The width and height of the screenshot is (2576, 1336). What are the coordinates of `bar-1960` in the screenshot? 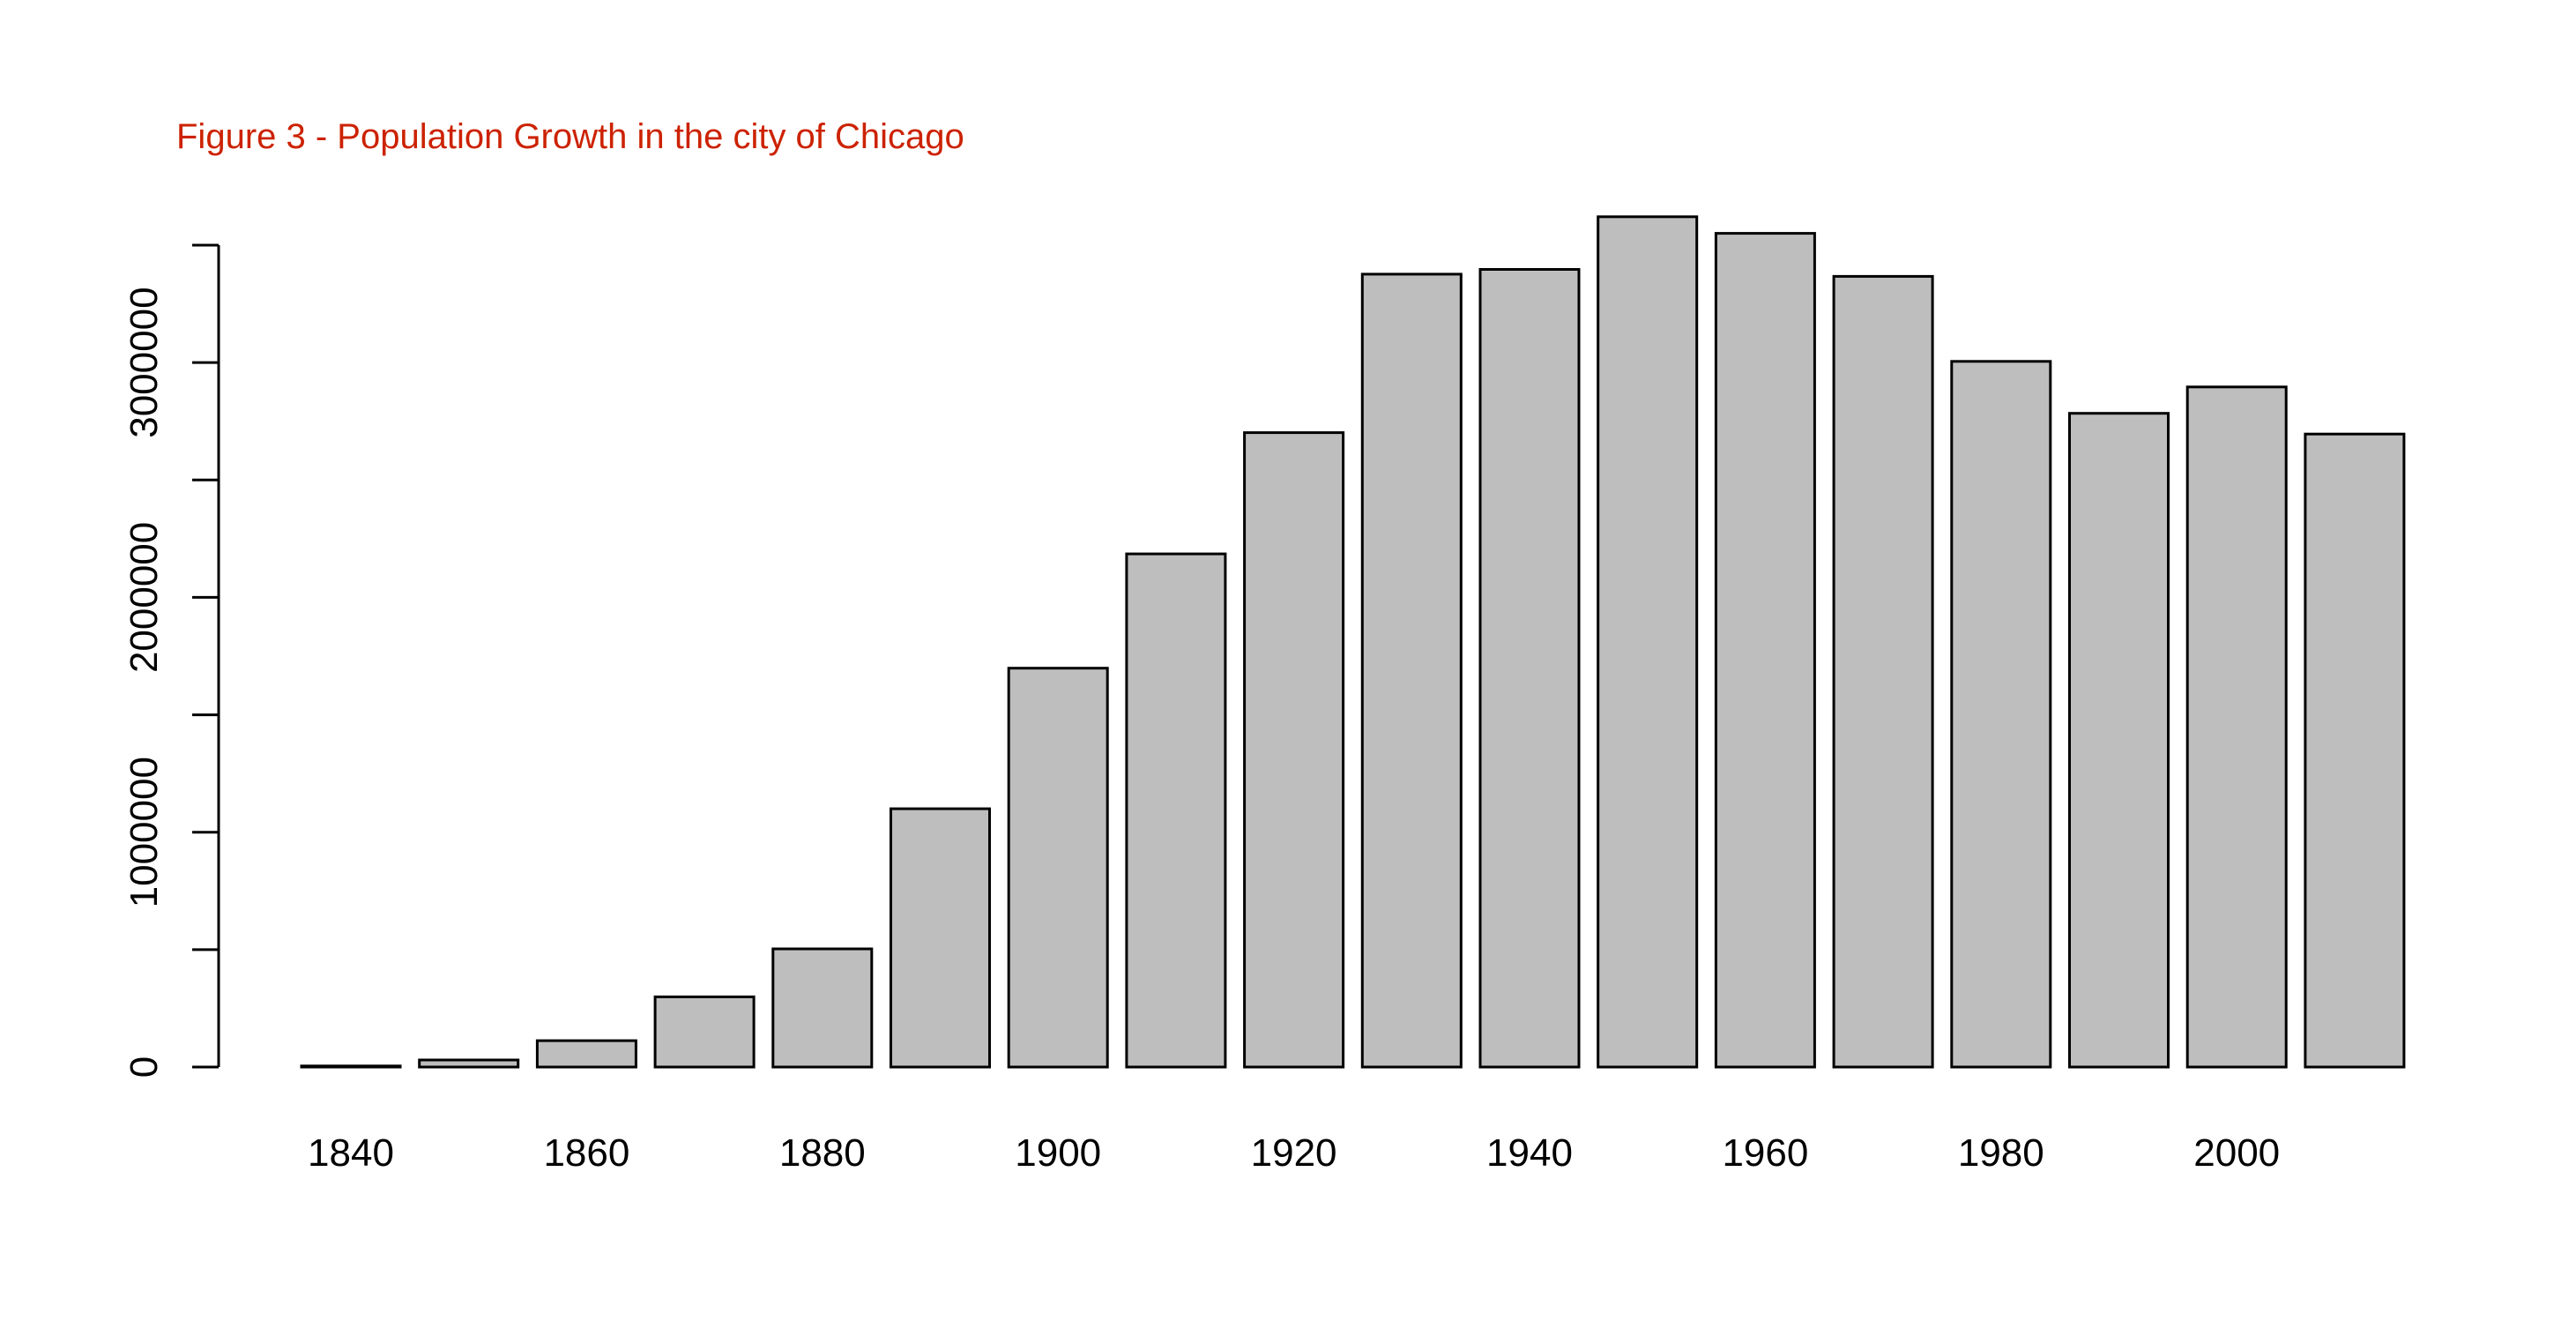 It's located at (1765, 650).